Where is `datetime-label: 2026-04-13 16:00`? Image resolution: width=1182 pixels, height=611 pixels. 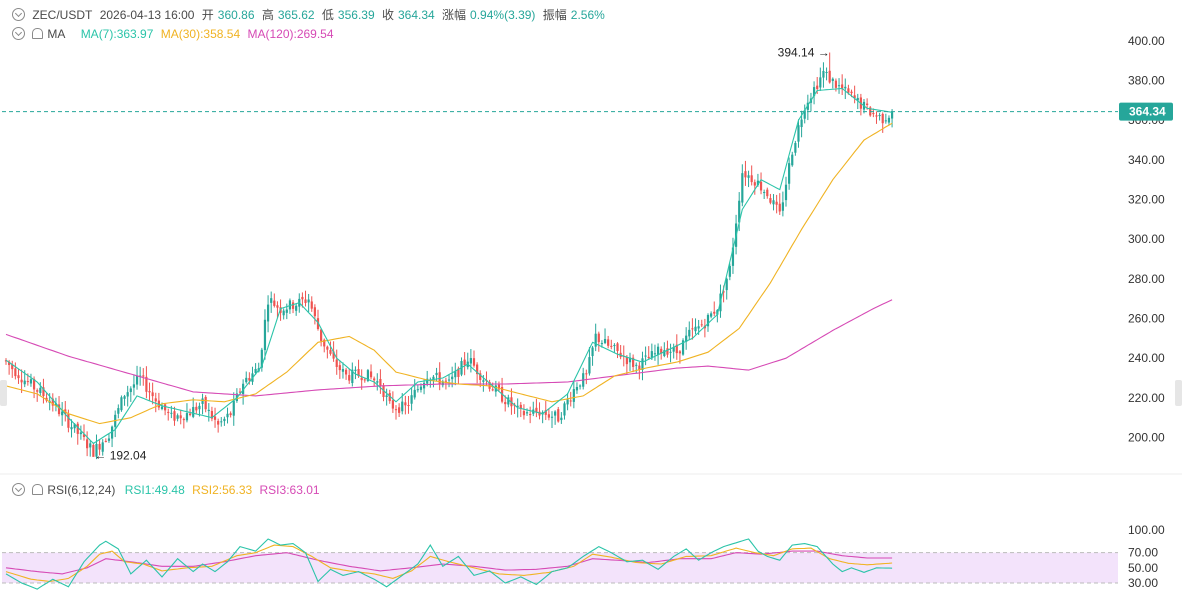
datetime-label: 2026-04-13 16:00 is located at coordinates (147, 15).